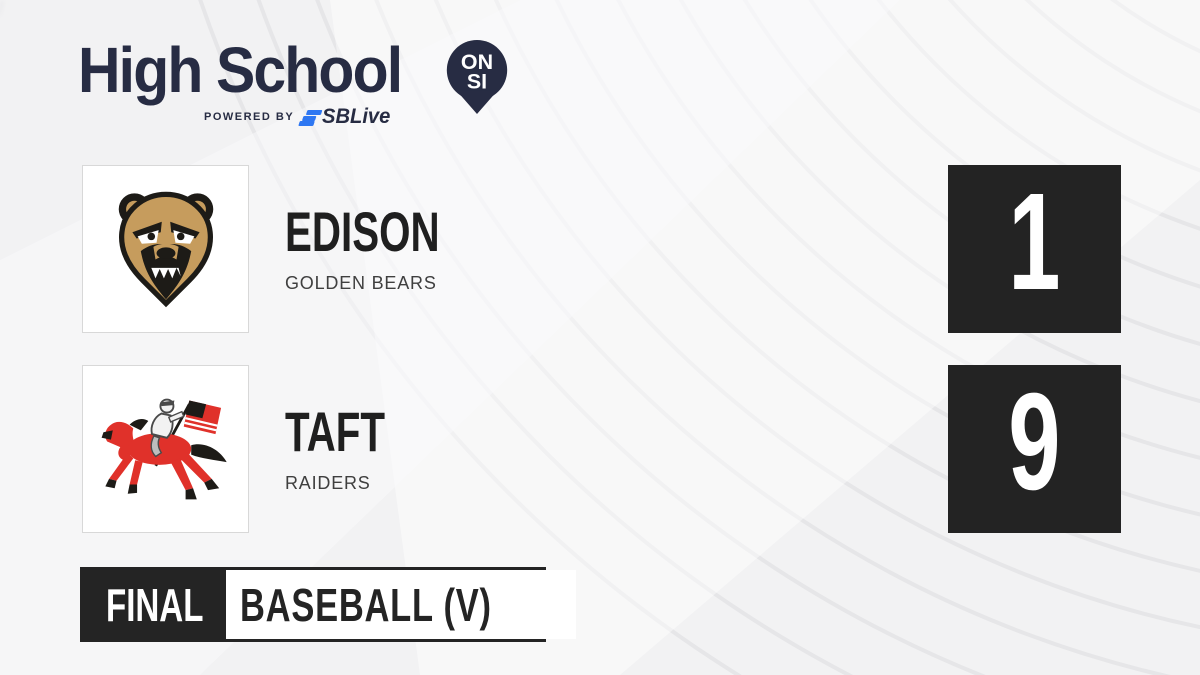  I want to click on sblive-wordmark: SBLive, so click(356, 116).